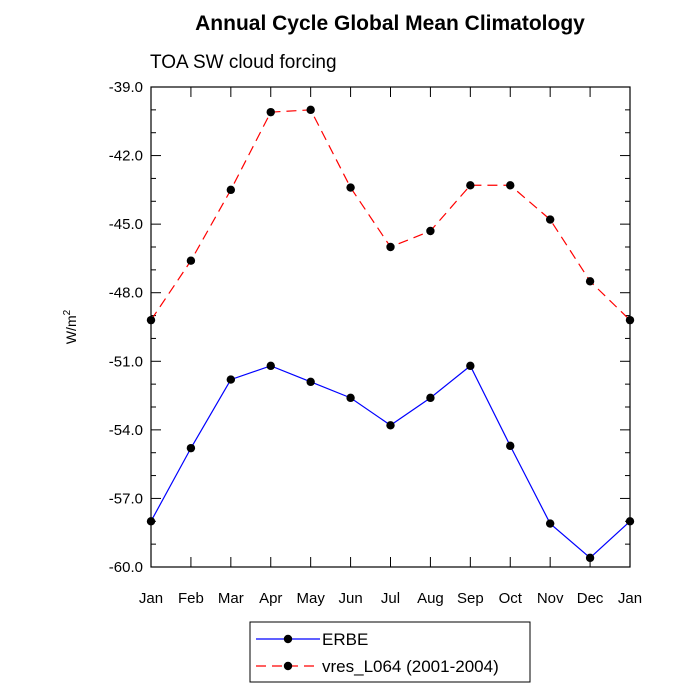 The height and width of the screenshot is (700, 700). What do you see at coordinates (71, 329) in the screenshot?
I see `y-axis-label-text: W/m` at bounding box center [71, 329].